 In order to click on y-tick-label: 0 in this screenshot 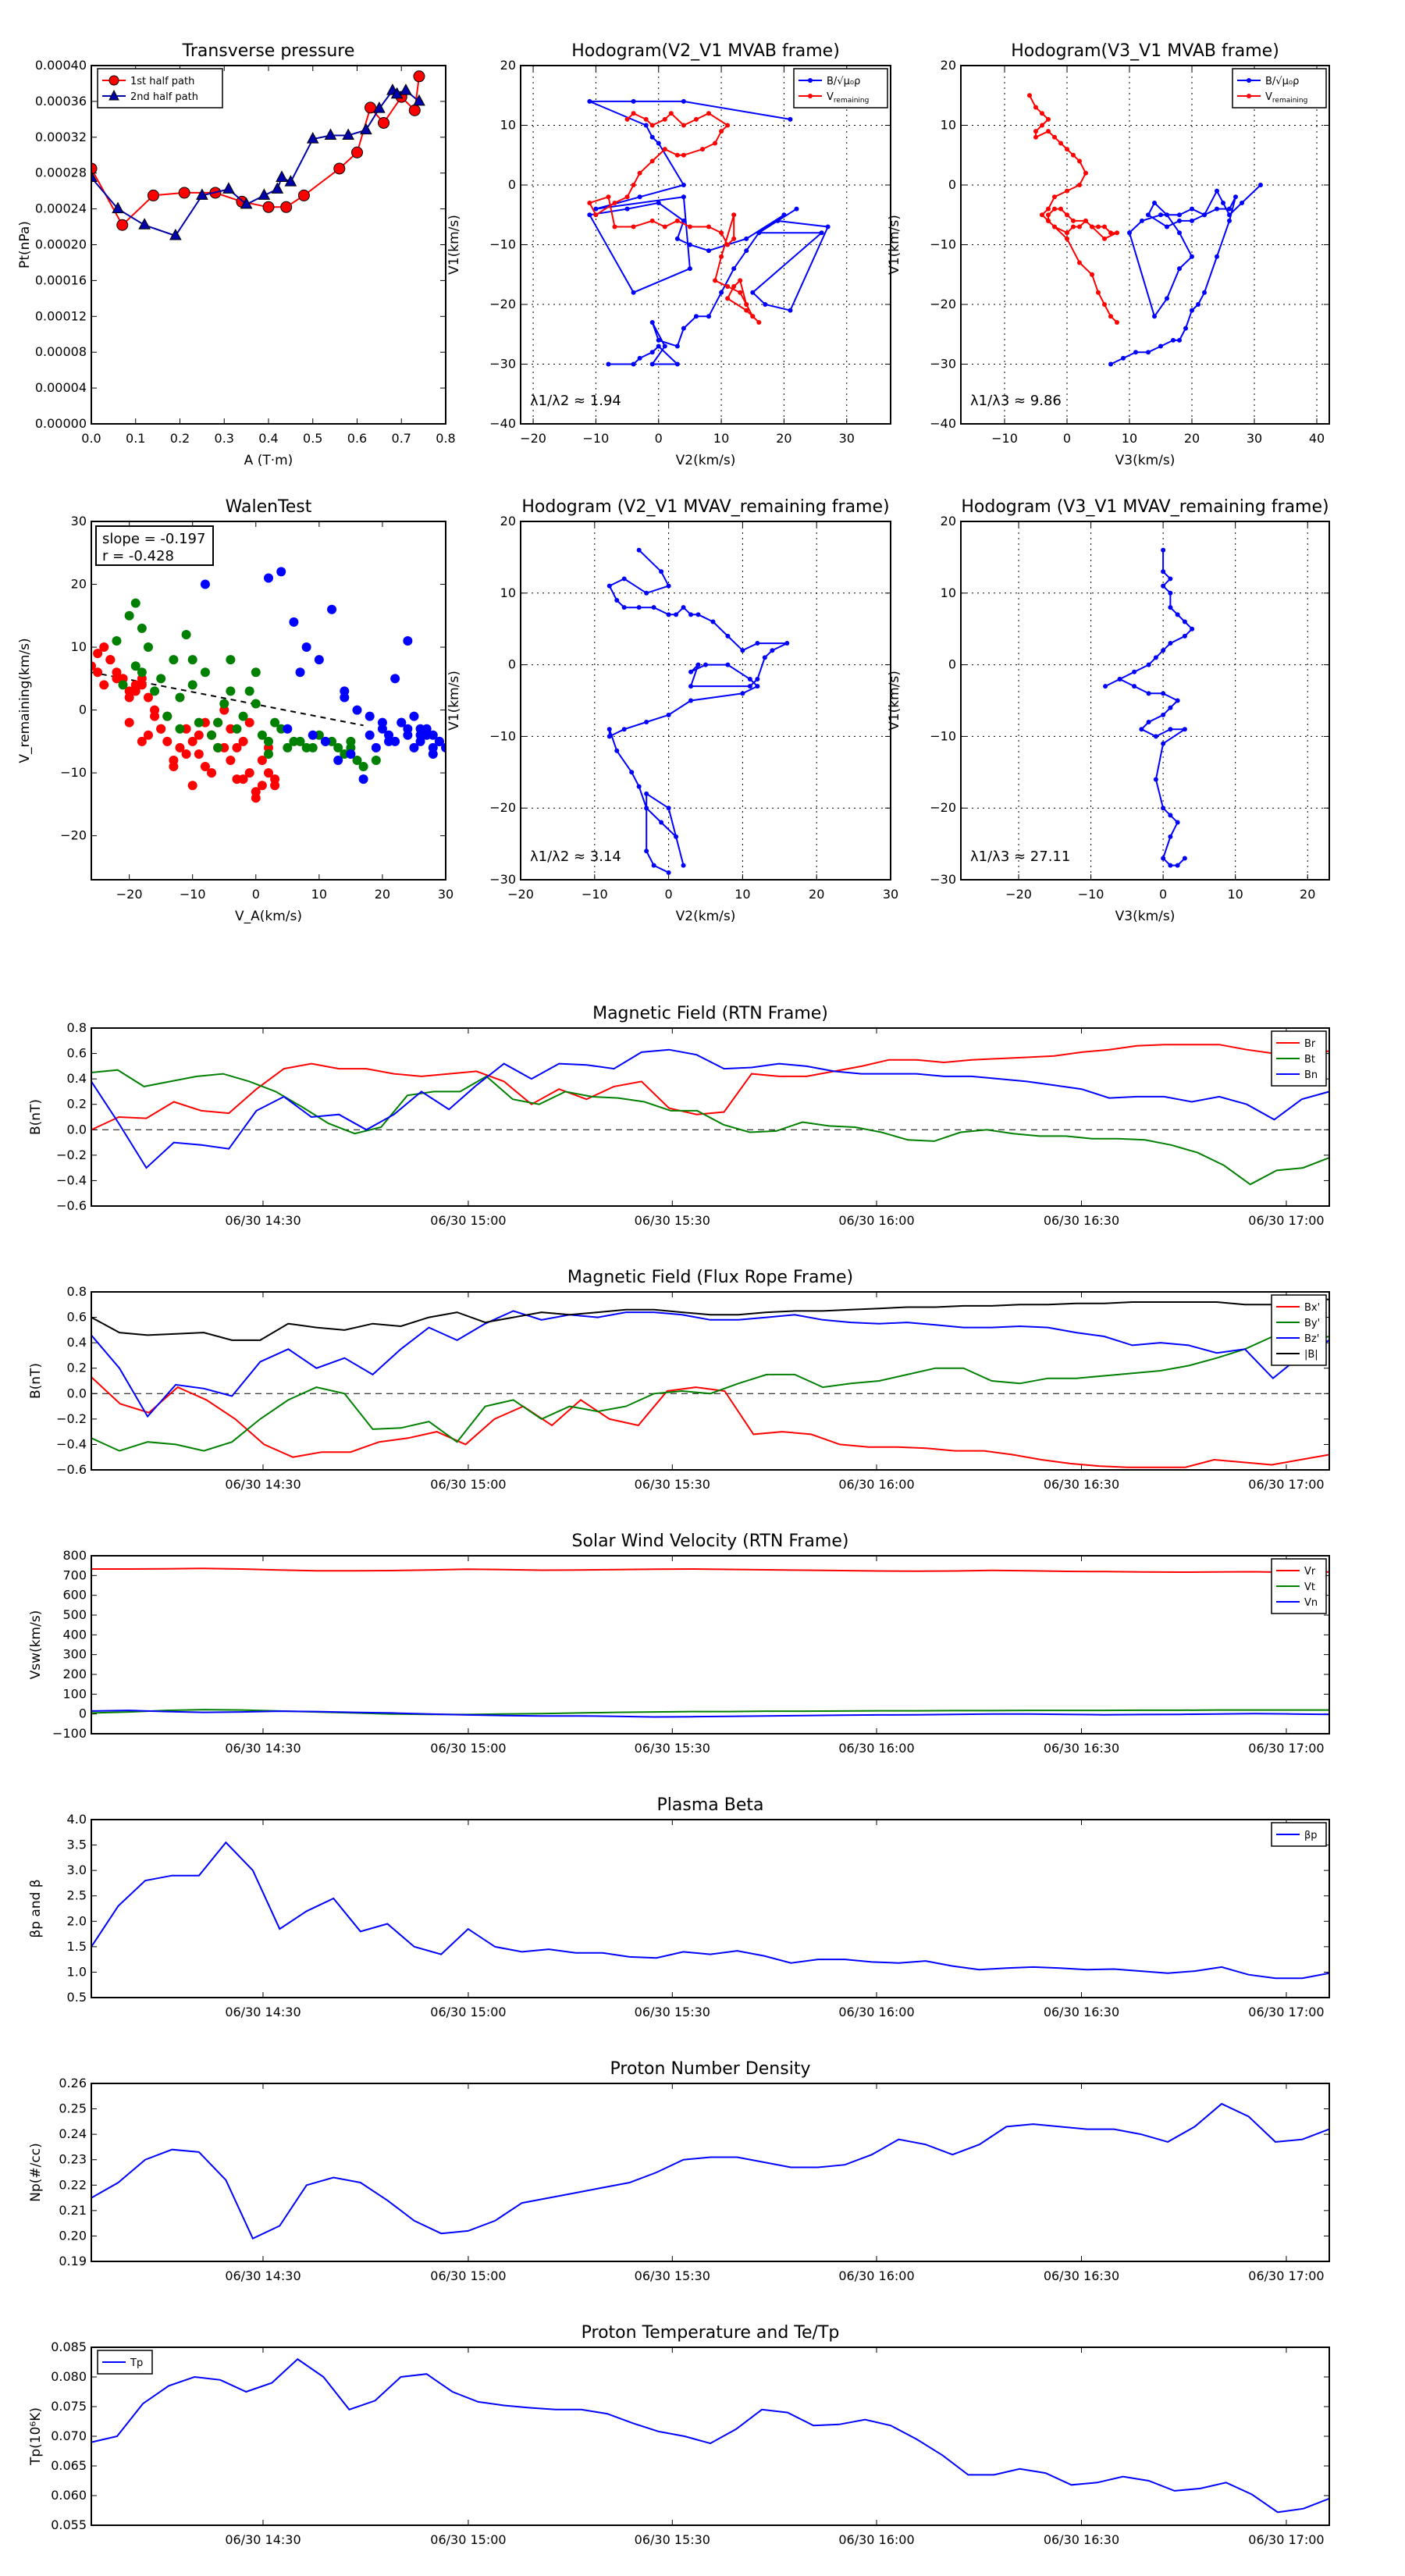, I will do `click(512, 184)`.